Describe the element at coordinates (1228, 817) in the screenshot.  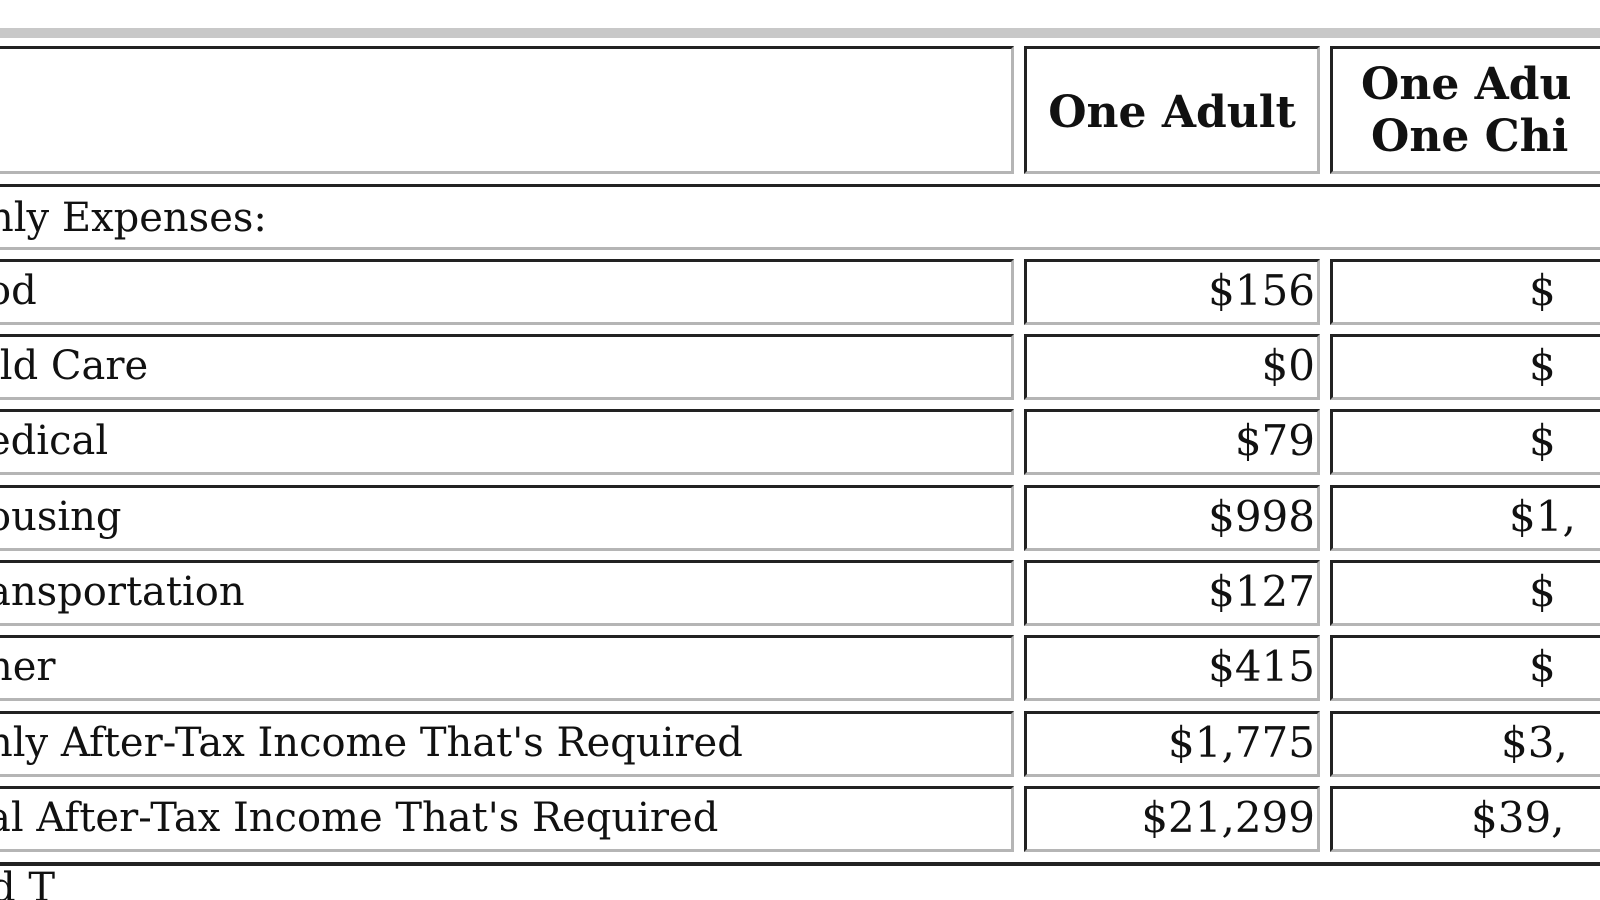
I see `cell-value: $21,299` at that location.